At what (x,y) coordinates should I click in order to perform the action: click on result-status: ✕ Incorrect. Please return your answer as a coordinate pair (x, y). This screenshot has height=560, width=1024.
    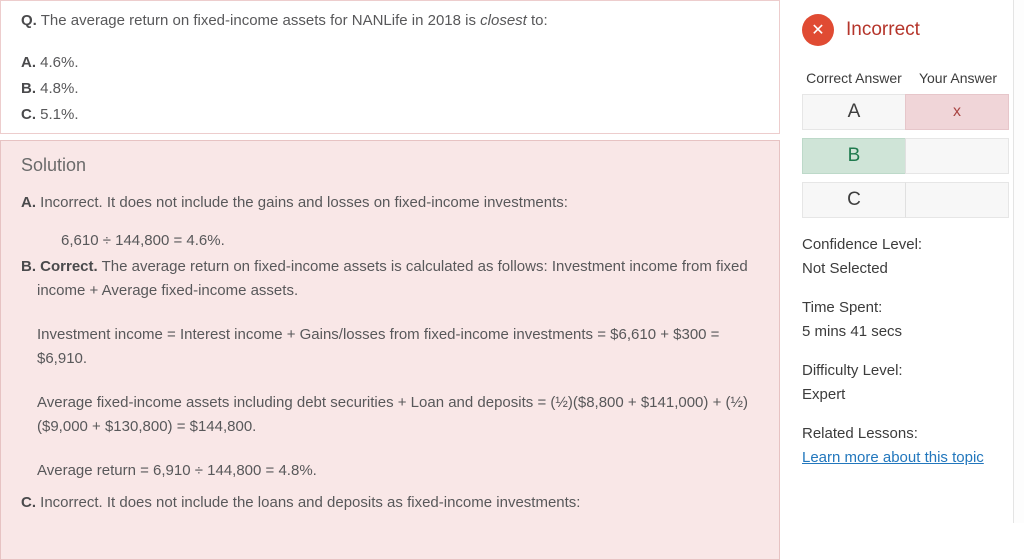
    Looking at the image, I should click on (907, 30).